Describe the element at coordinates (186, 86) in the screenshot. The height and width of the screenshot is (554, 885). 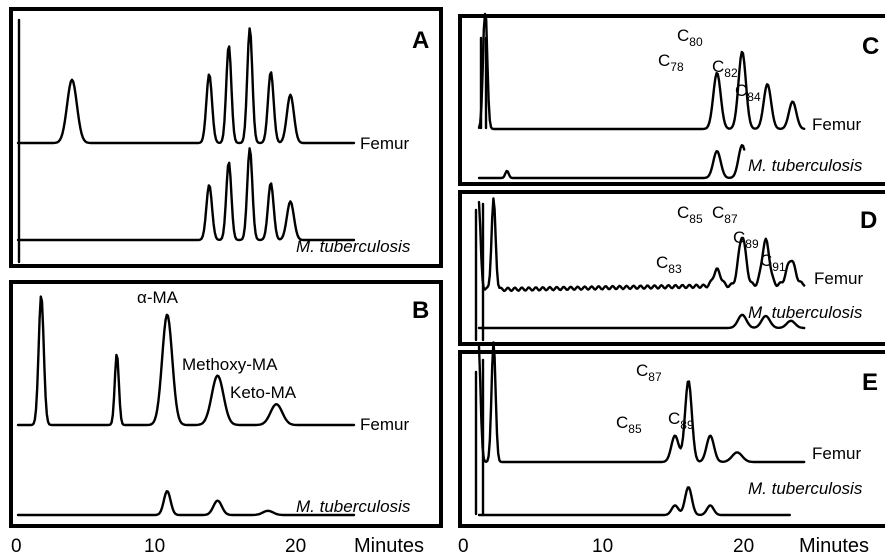
I see `panel-a-femur-trace` at that location.